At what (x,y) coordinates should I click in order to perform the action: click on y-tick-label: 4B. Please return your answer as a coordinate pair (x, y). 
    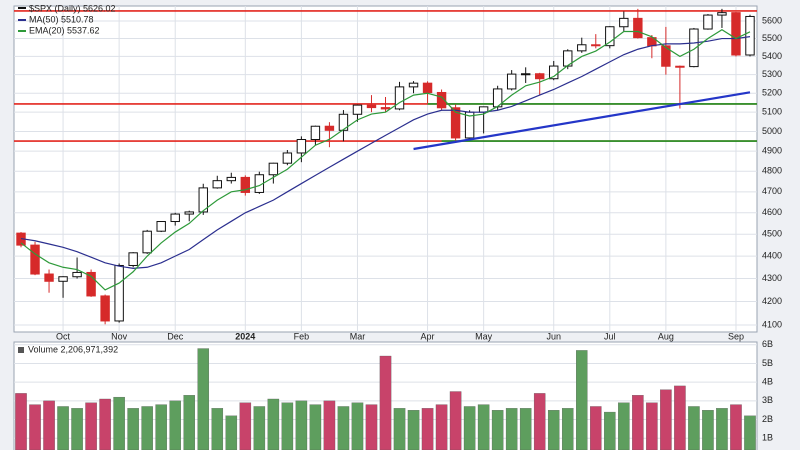
    Looking at the image, I should click on (767, 382).